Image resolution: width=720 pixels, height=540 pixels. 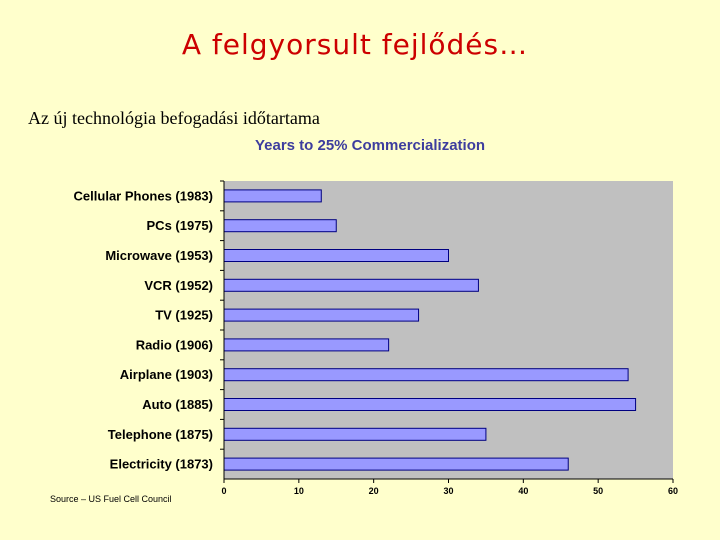 I want to click on category-label: Auto (1885), so click(x=177, y=404).